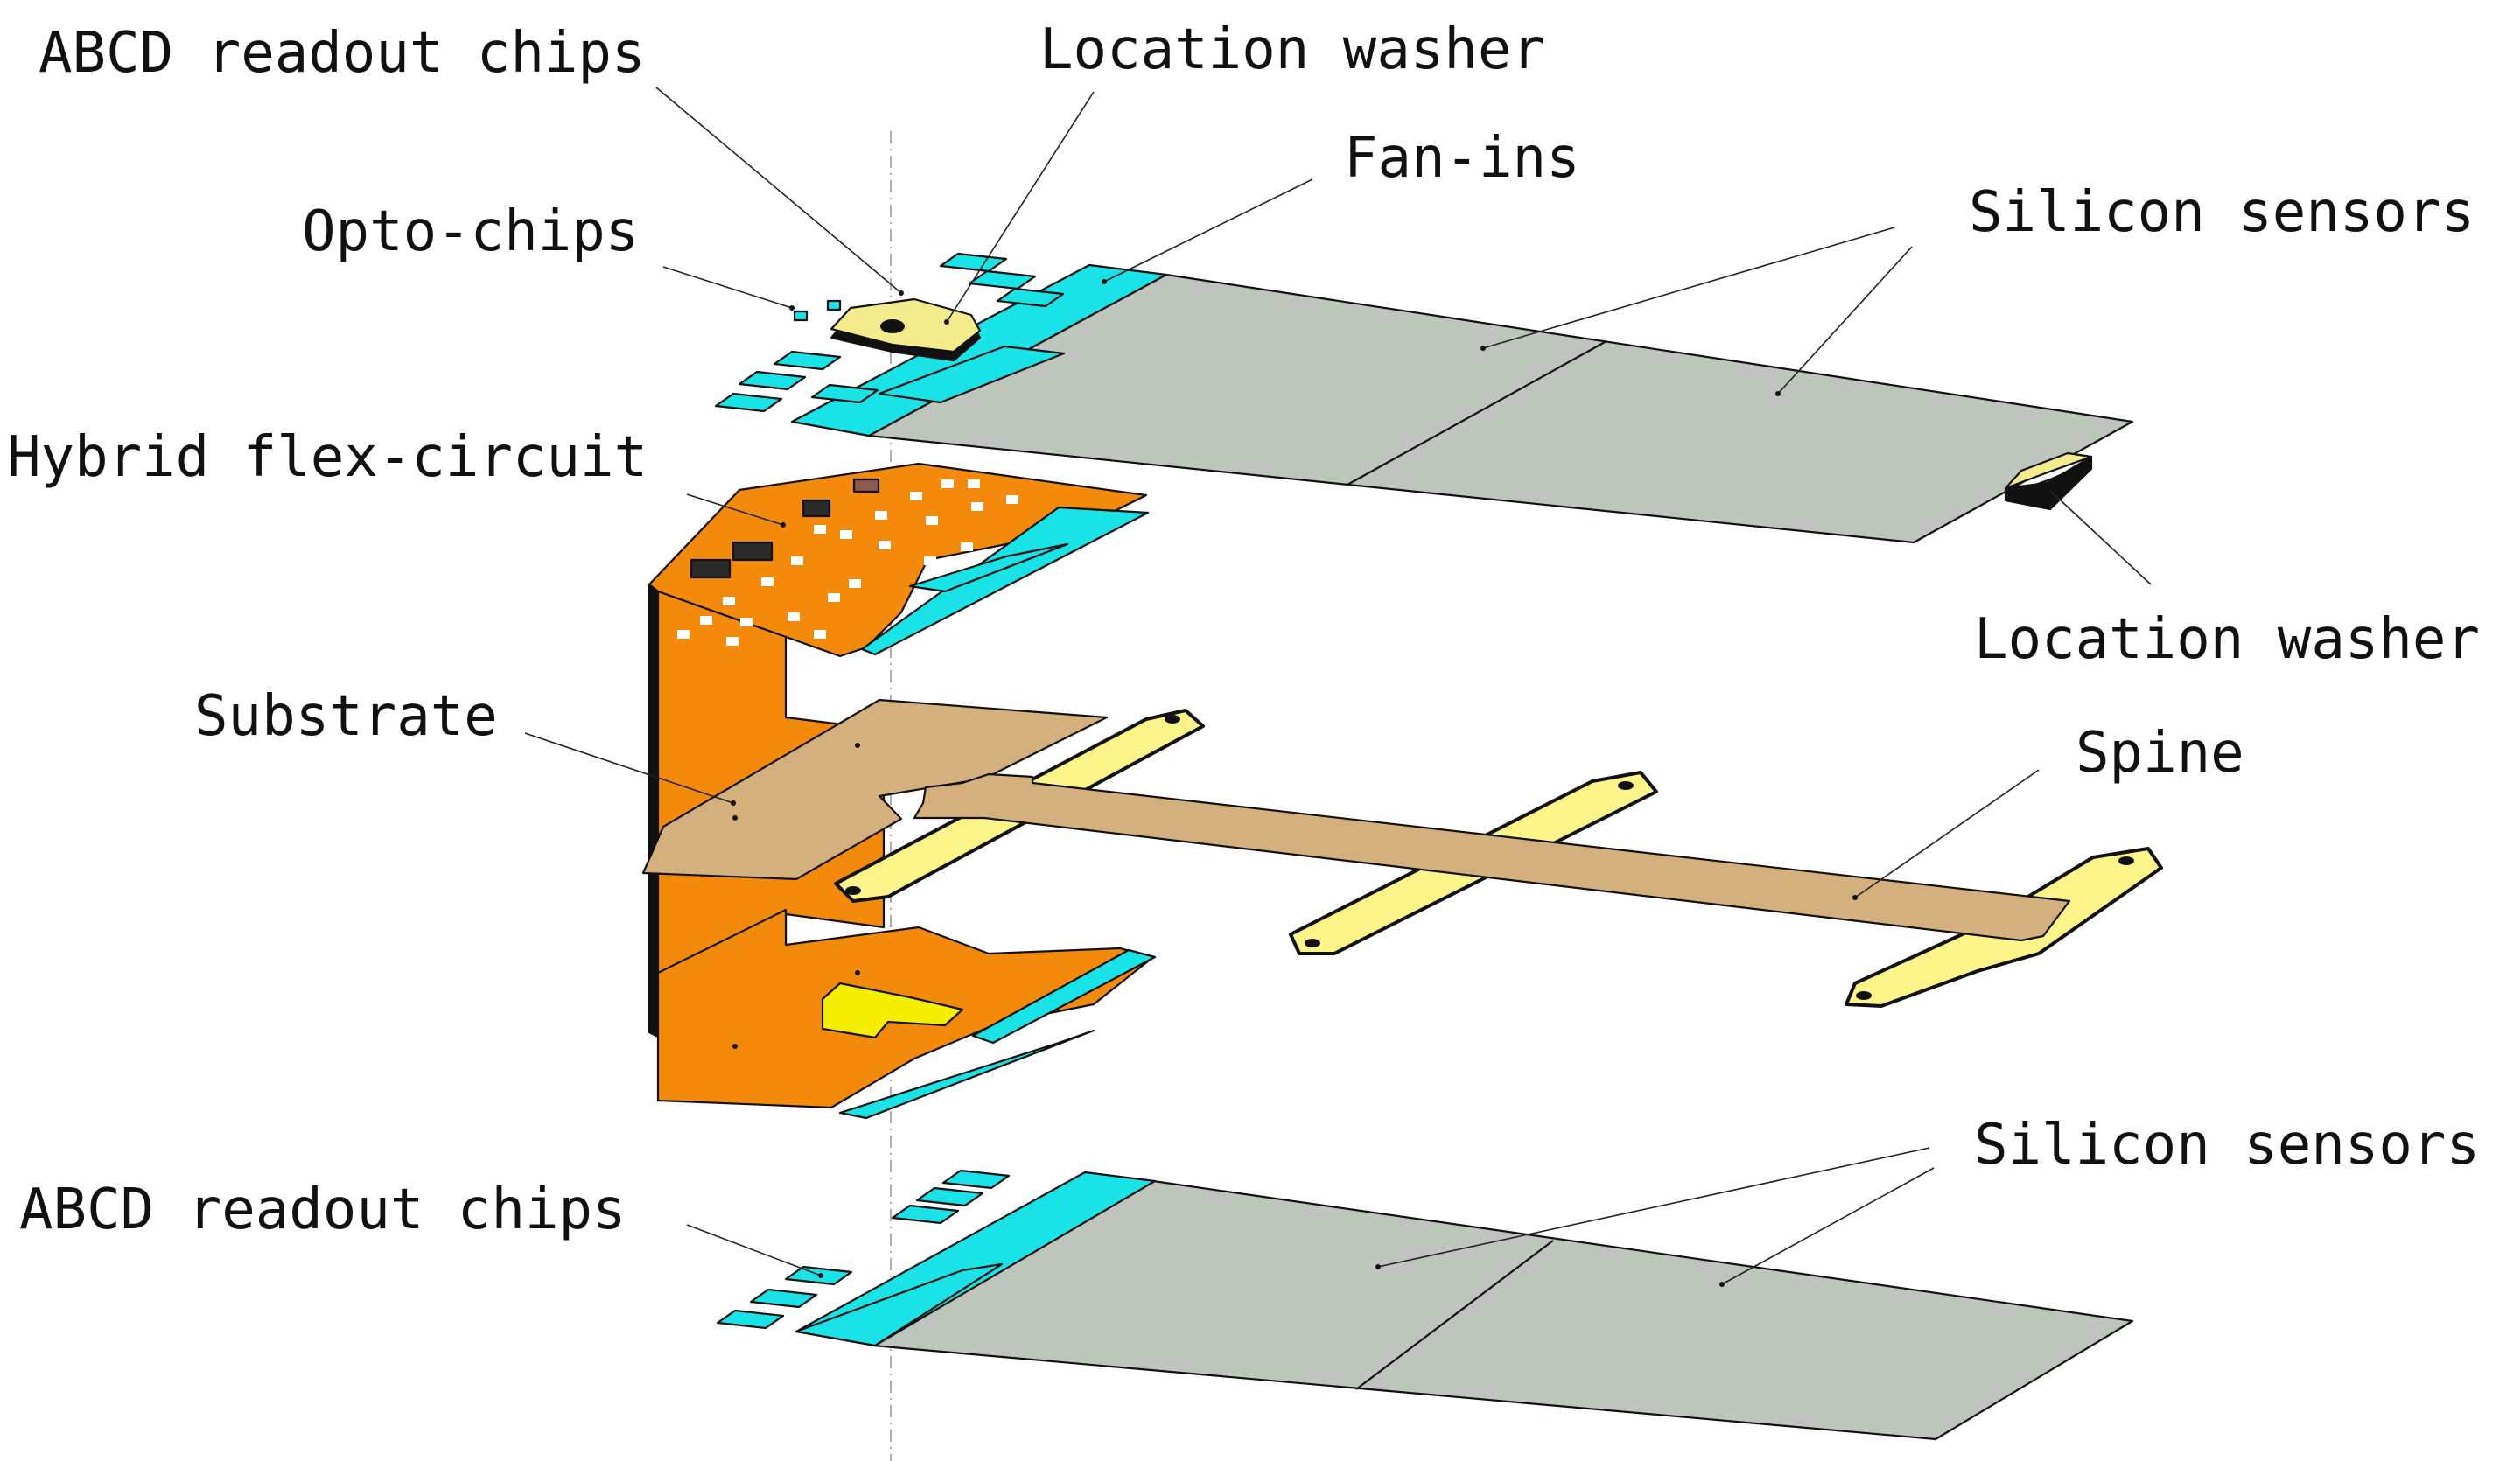 Image resolution: width=2520 pixels, height=1461 pixels. What do you see at coordinates (899, 1304) in the screenshot?
I see `bottom-fanin-lower` at bounding box center [899, 1304].